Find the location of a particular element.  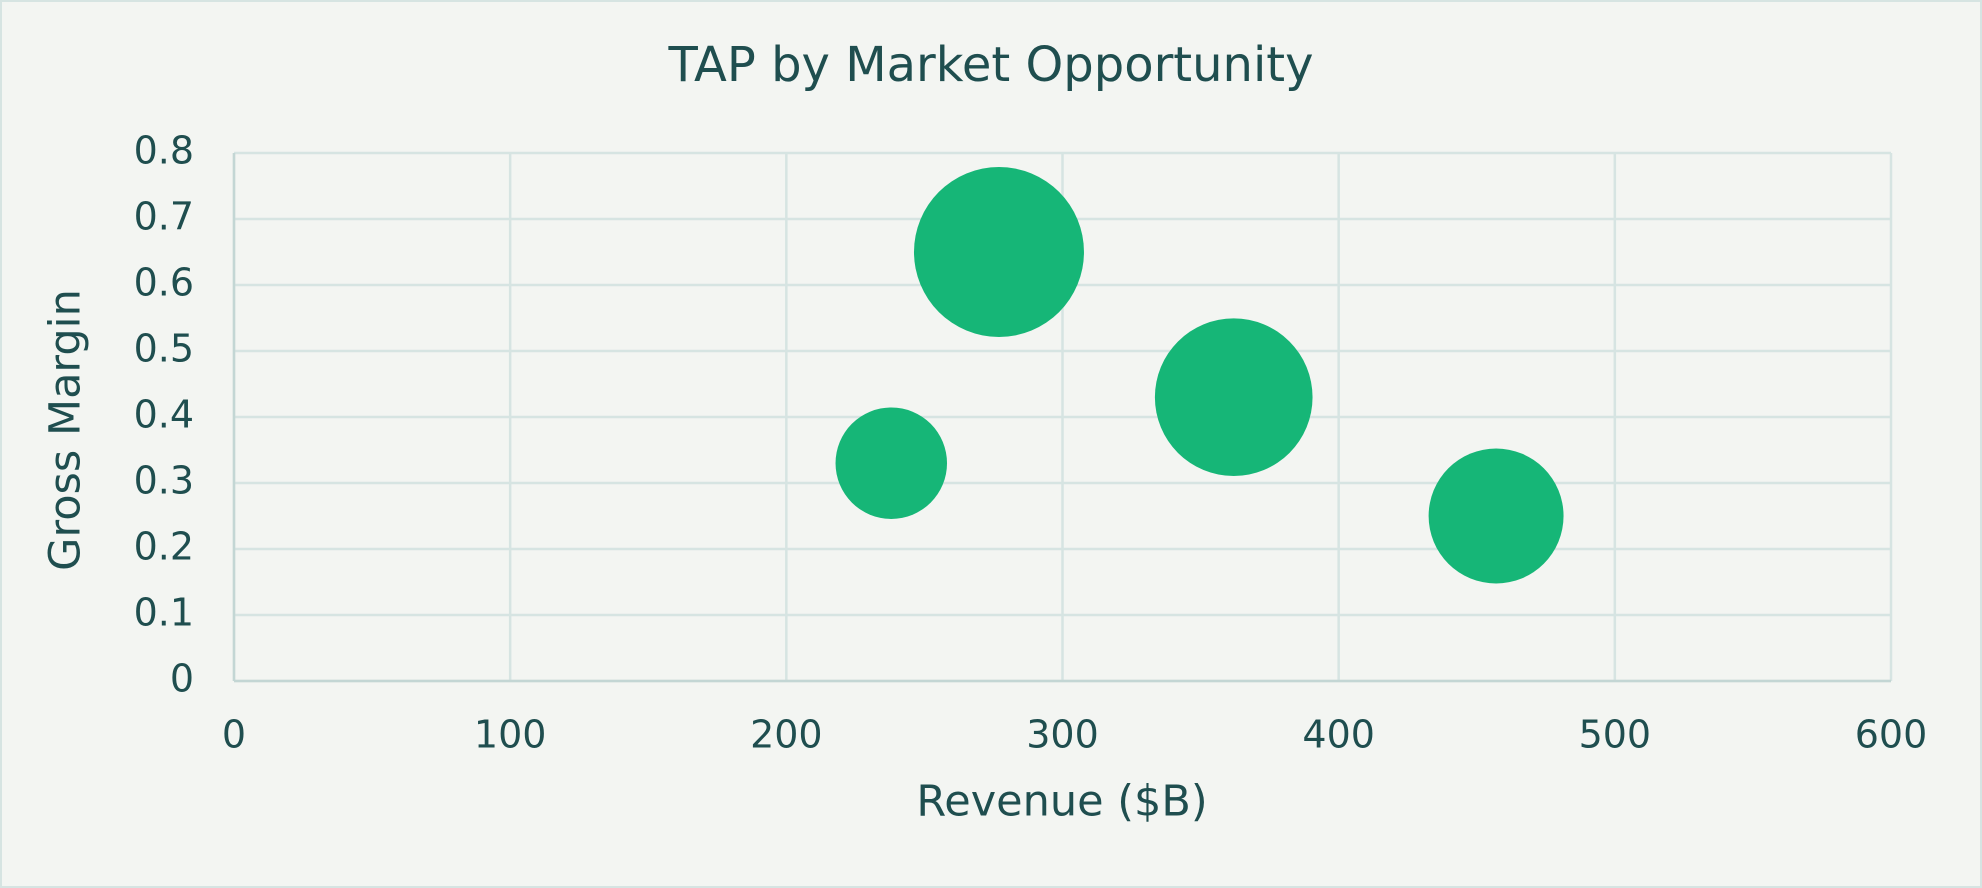

x-tick-label: 200 is located at coordinates (786, 735).